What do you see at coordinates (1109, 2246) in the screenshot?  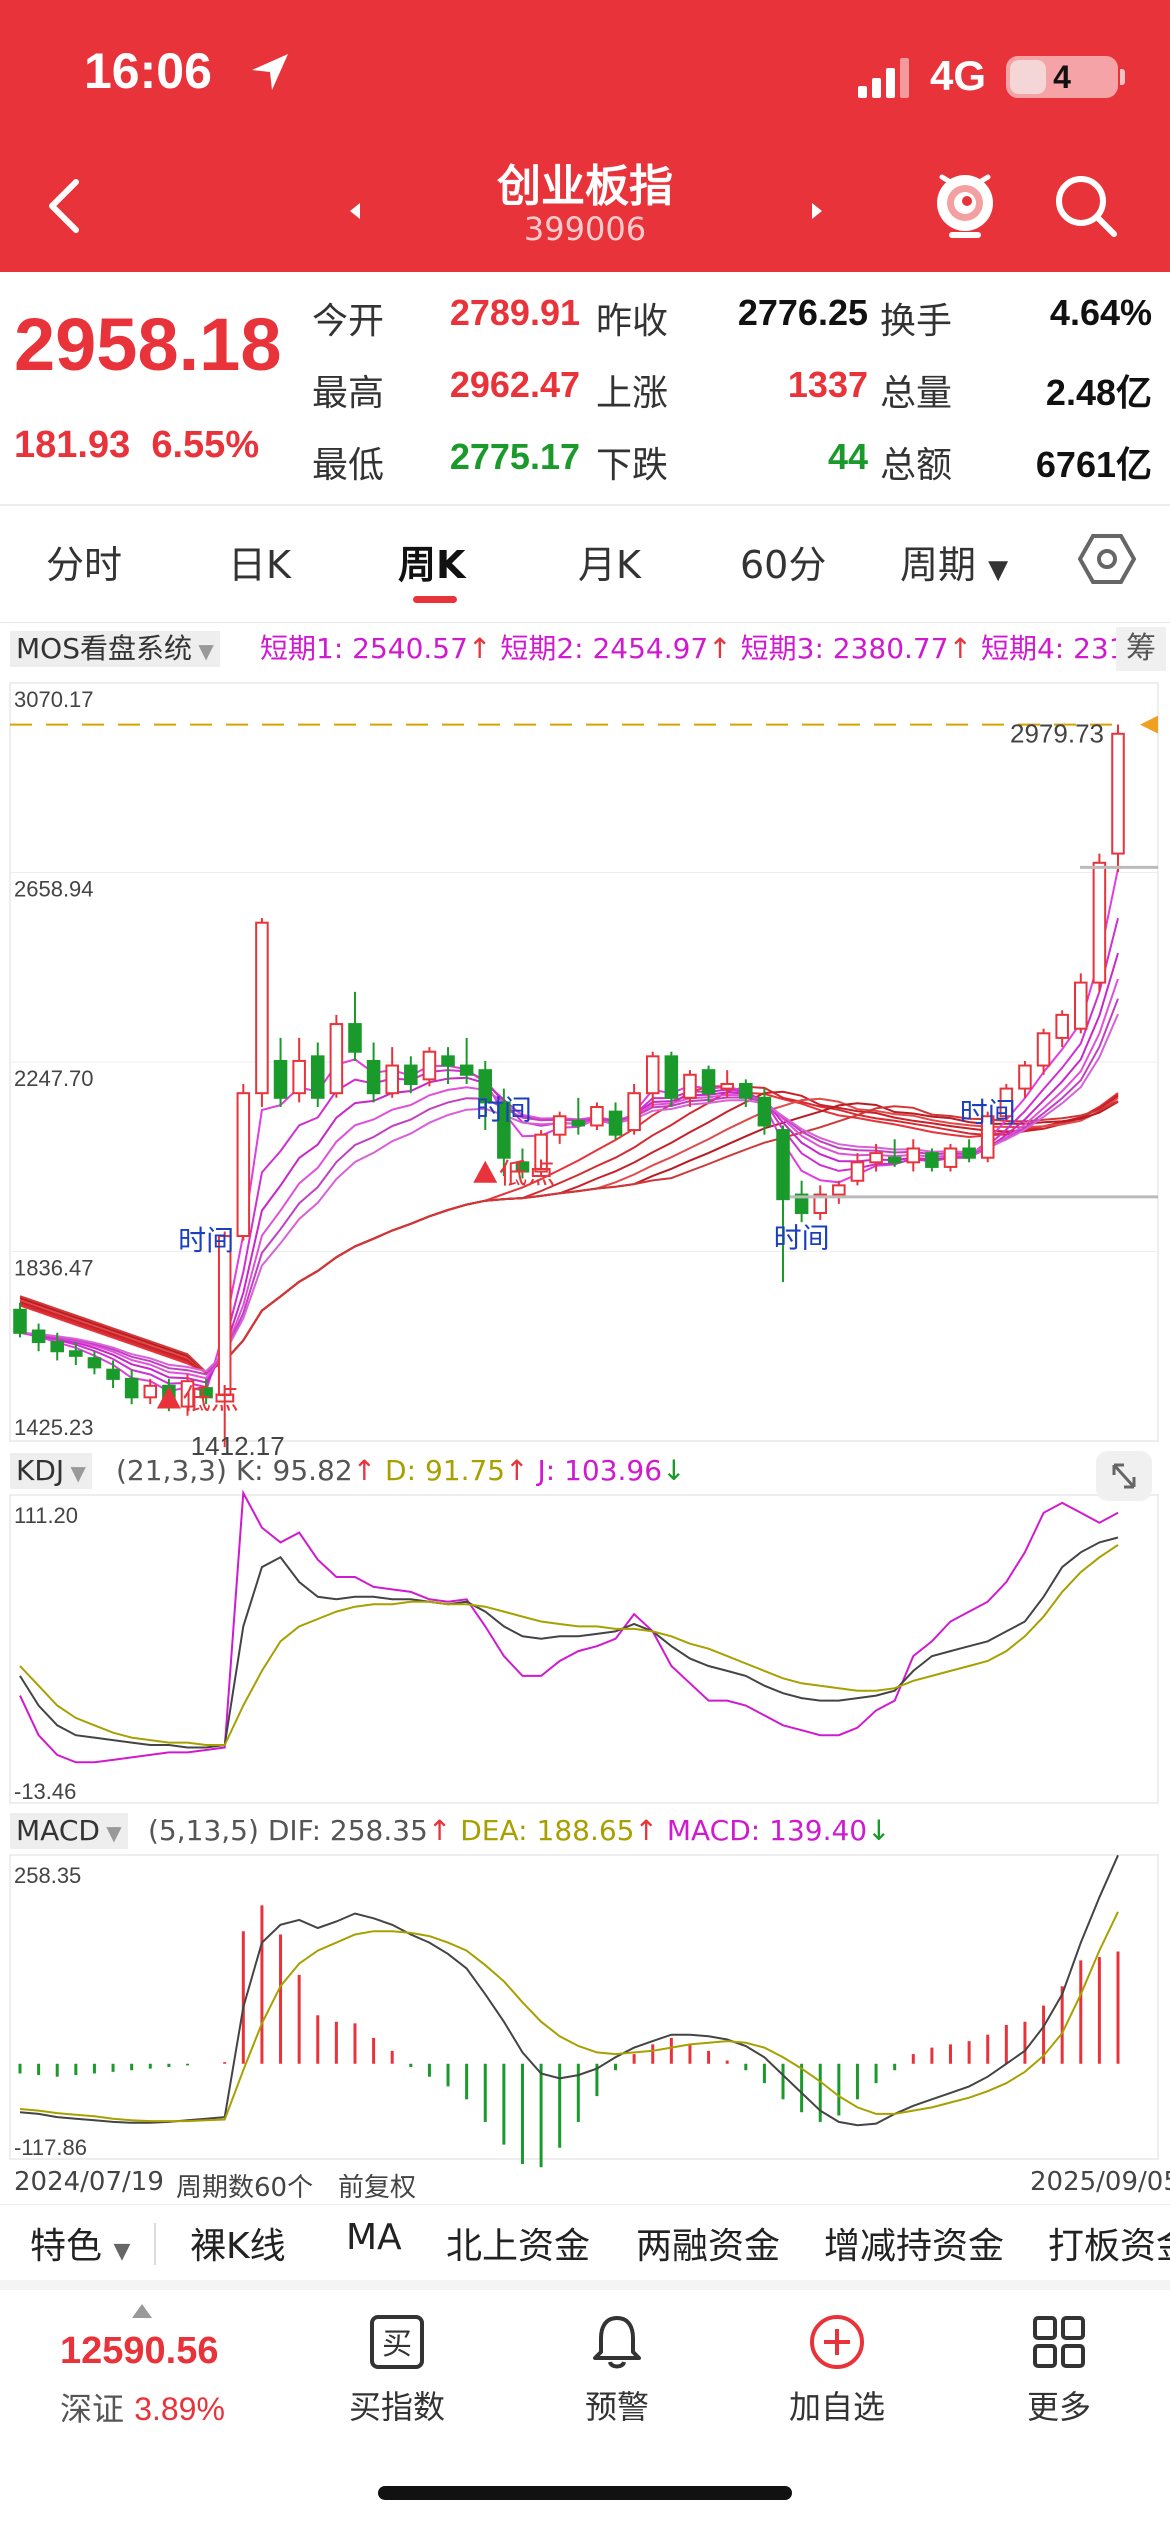 I see `menu-limit-up-funds: 打板资金` at bounding box center [1109, 2246].